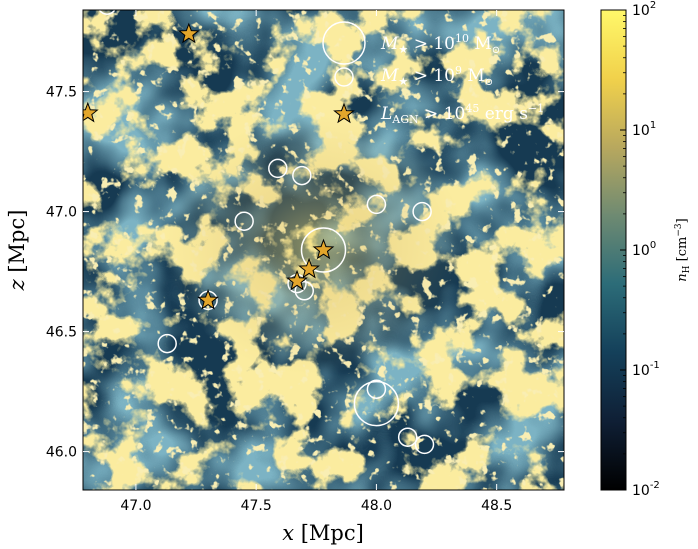 The width and height of the screenshot is (698, 549). I want to click on x-tick-label: 47.0, so click(135, 506).